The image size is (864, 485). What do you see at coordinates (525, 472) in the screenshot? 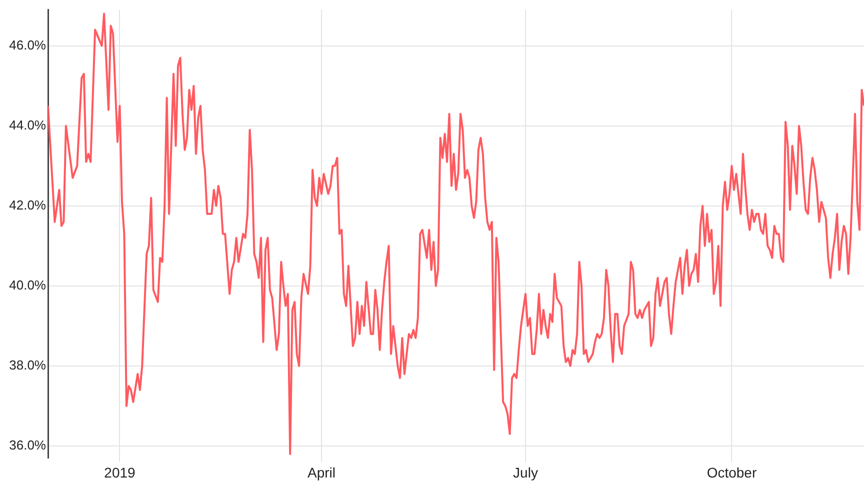
I see `x-tick-label: July` at bounding box center [525, 472].